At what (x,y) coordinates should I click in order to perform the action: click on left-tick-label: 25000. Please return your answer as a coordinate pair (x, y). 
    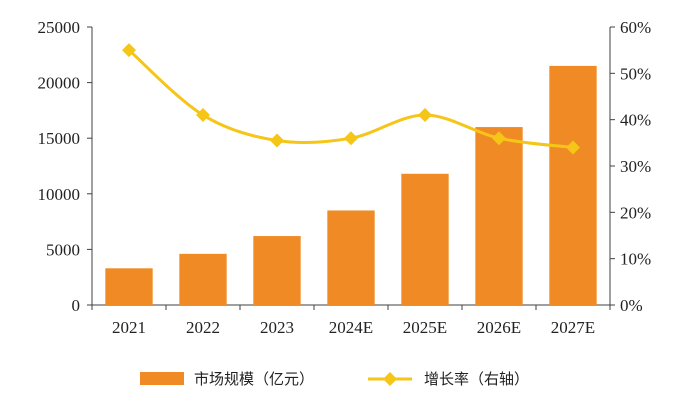
    Looking at the image, I should click on (59, 27).